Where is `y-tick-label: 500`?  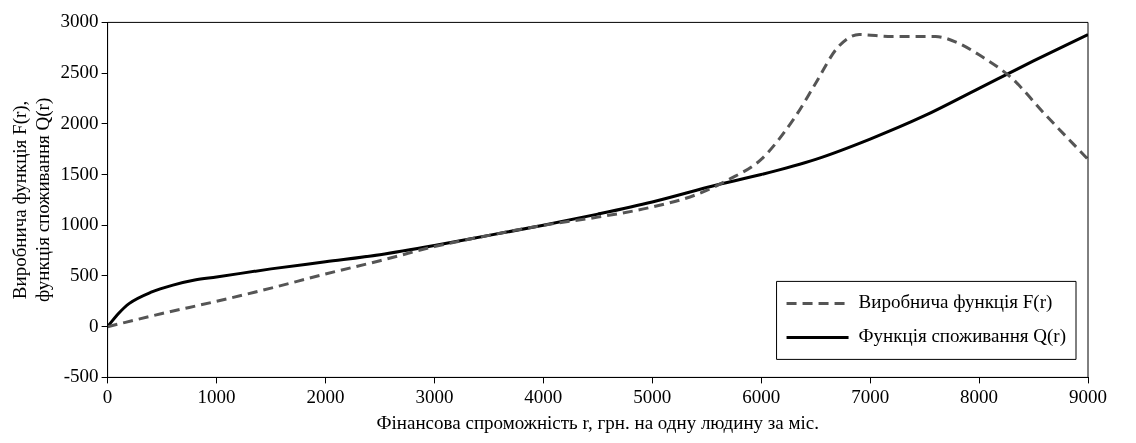
y-tick-label: 500 is located at coordinates (84, 274).